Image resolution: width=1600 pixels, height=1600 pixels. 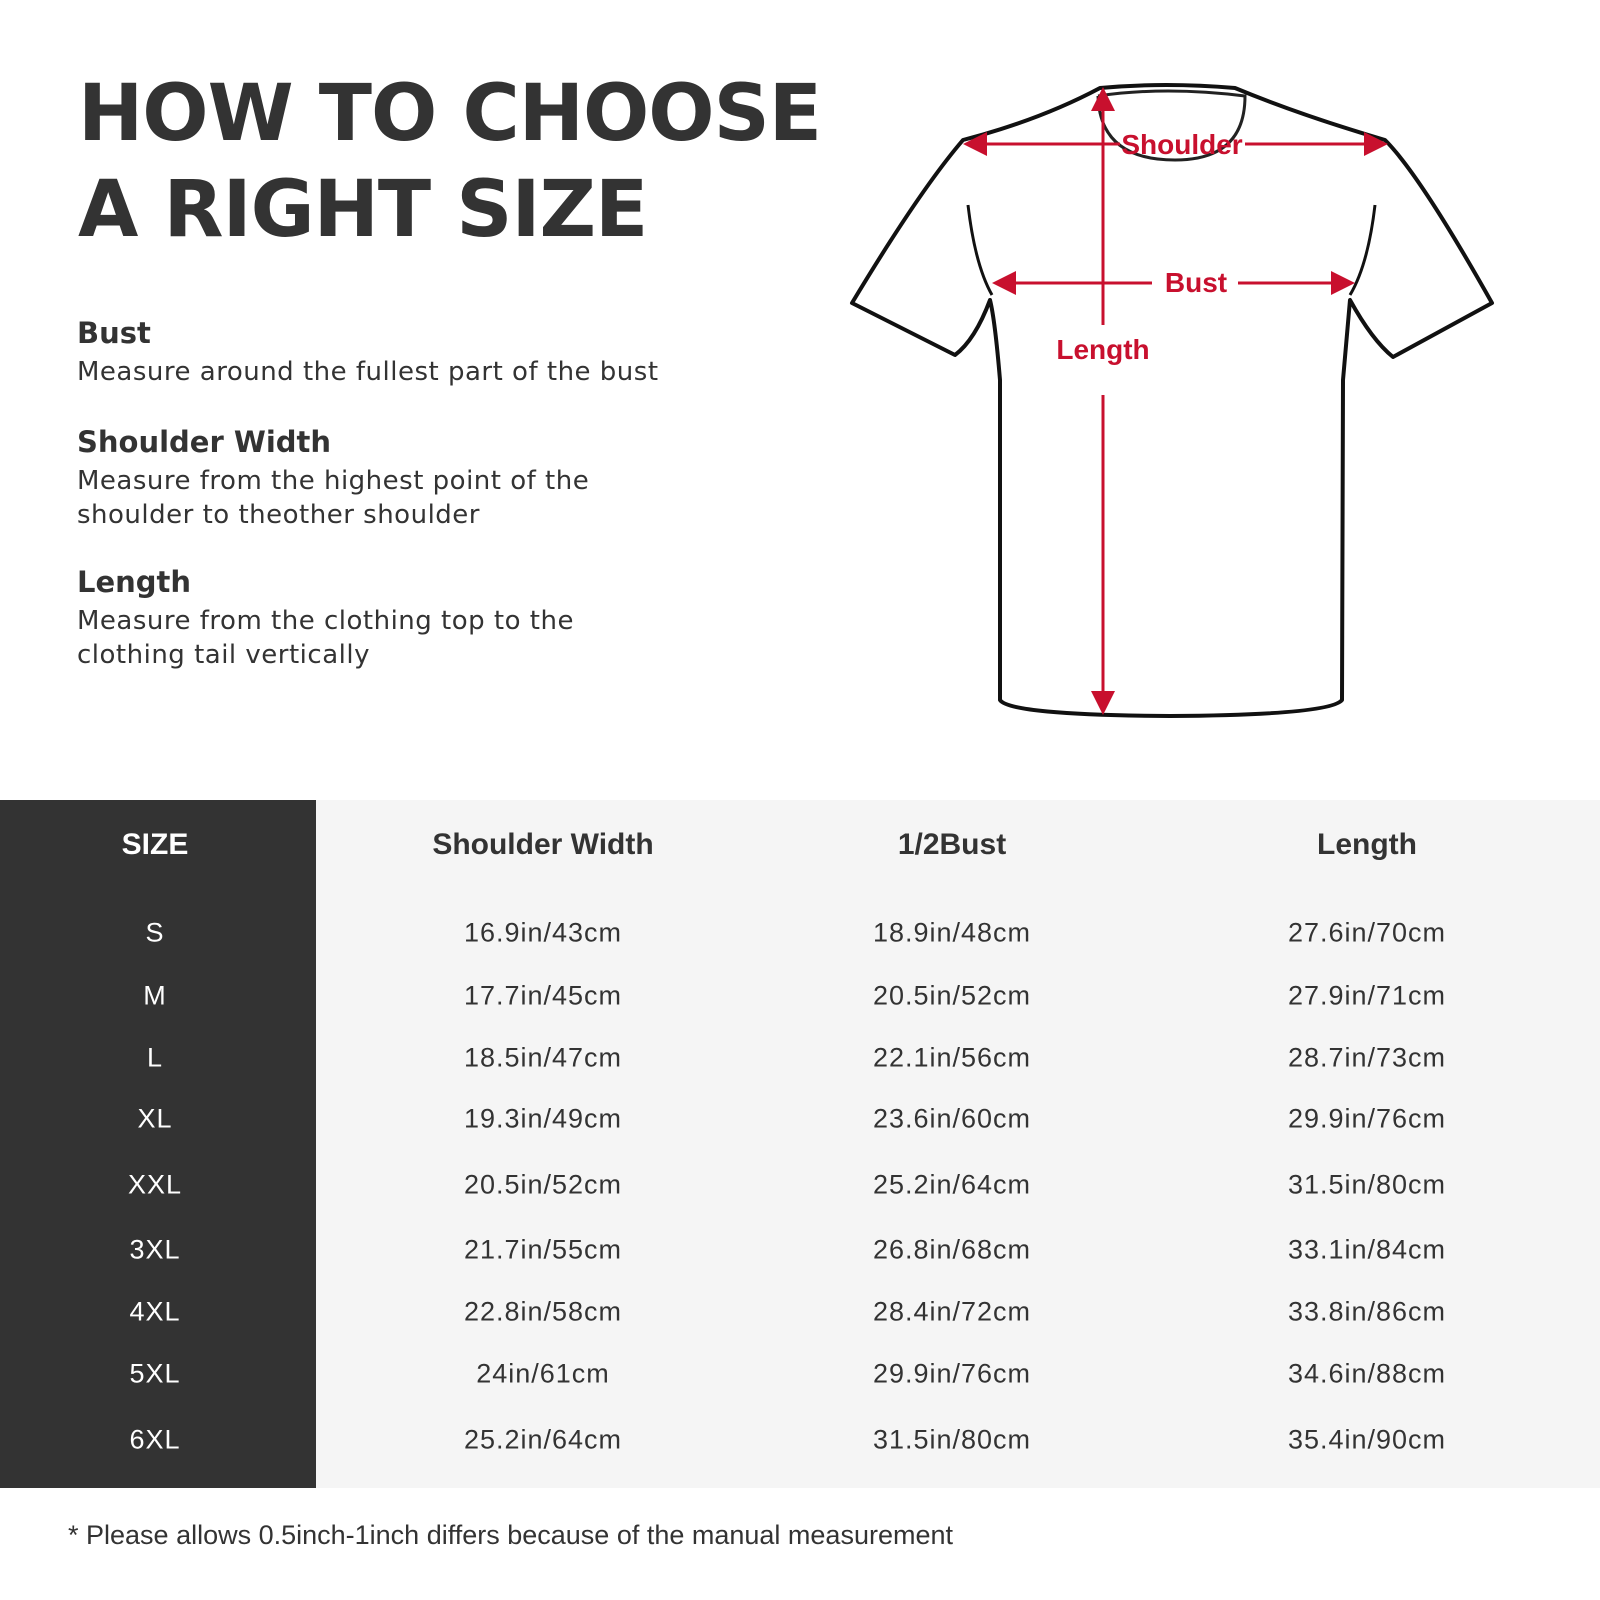 What do you see at coordinates (1175, 401) in the screenshot?
I see `measure-lines` at bounding box center [1175, 401].